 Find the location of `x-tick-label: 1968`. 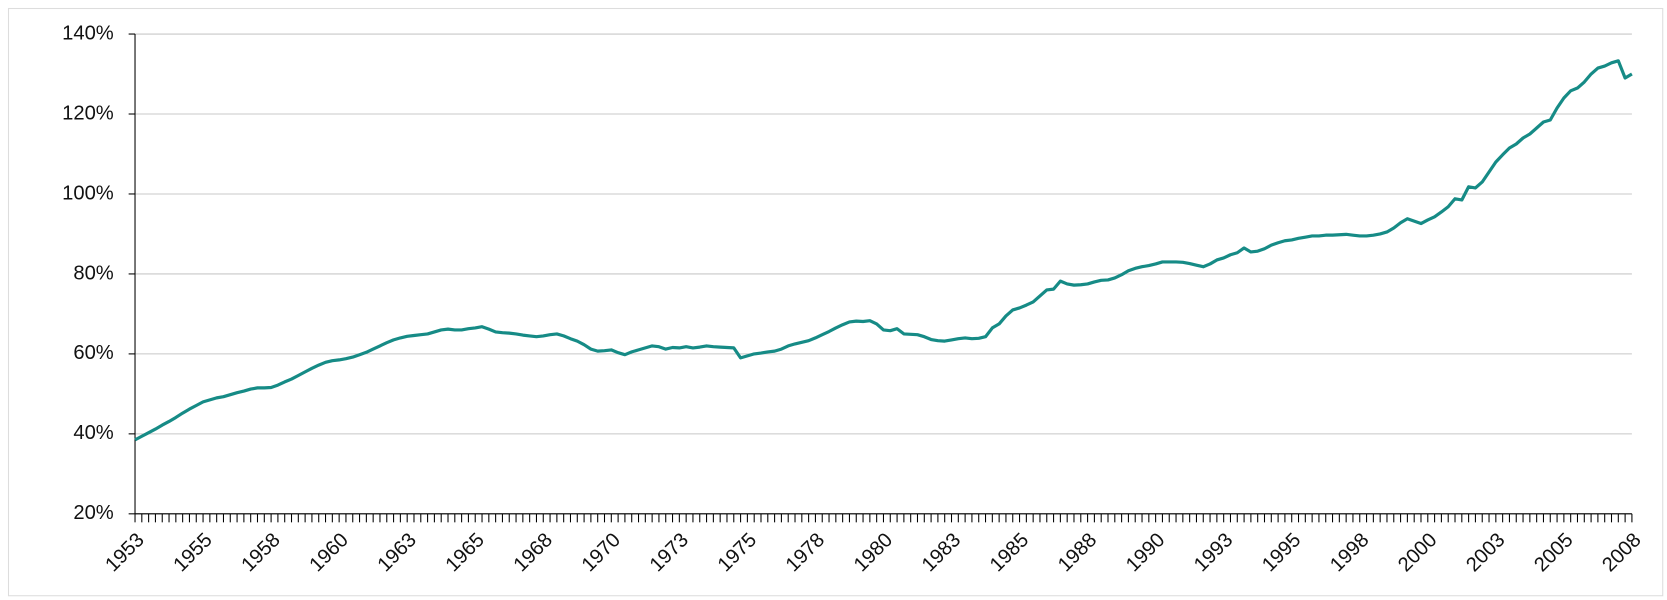

x-tick-label: 1968 is located at coordinates (533, 552).